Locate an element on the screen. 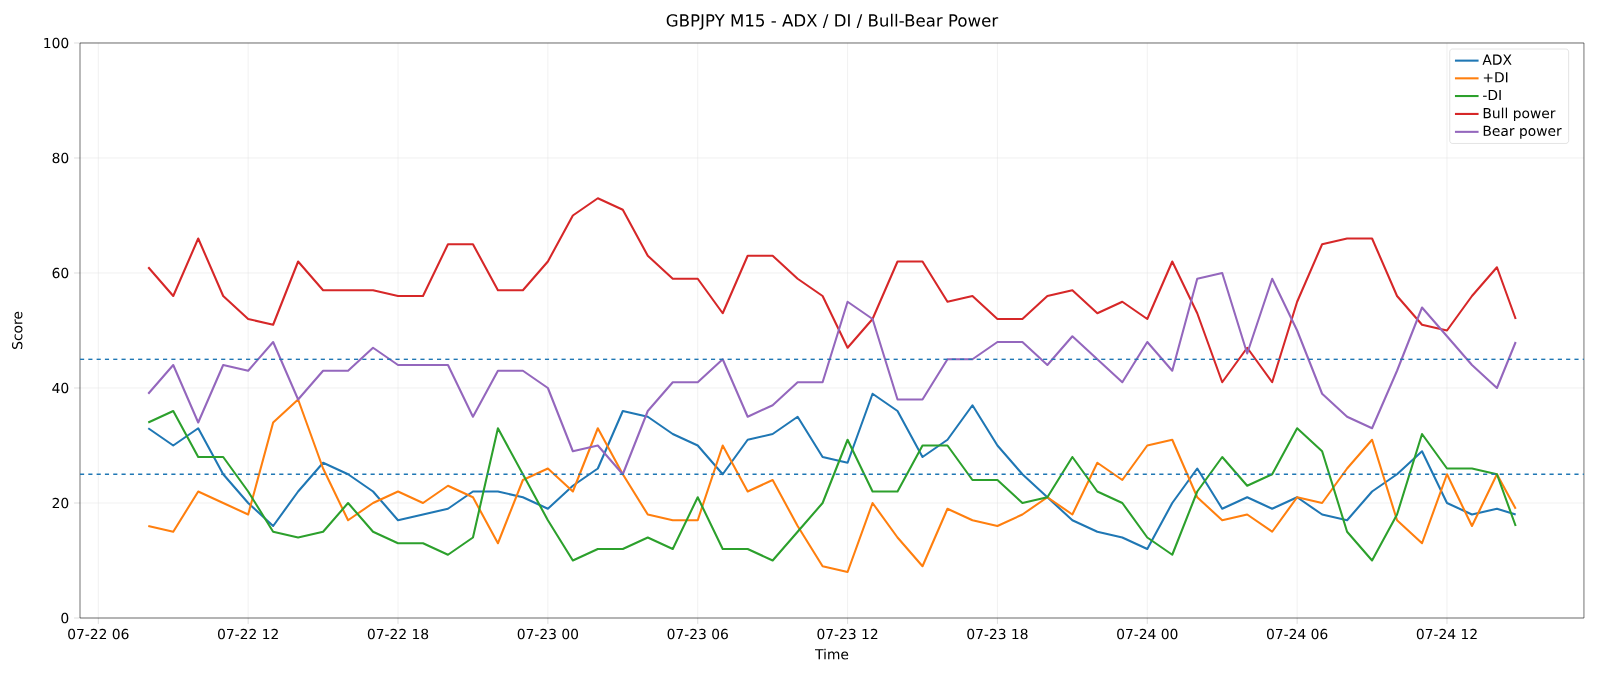  x-tick-label: 07-22 12 is located at coordinates (247, 634).